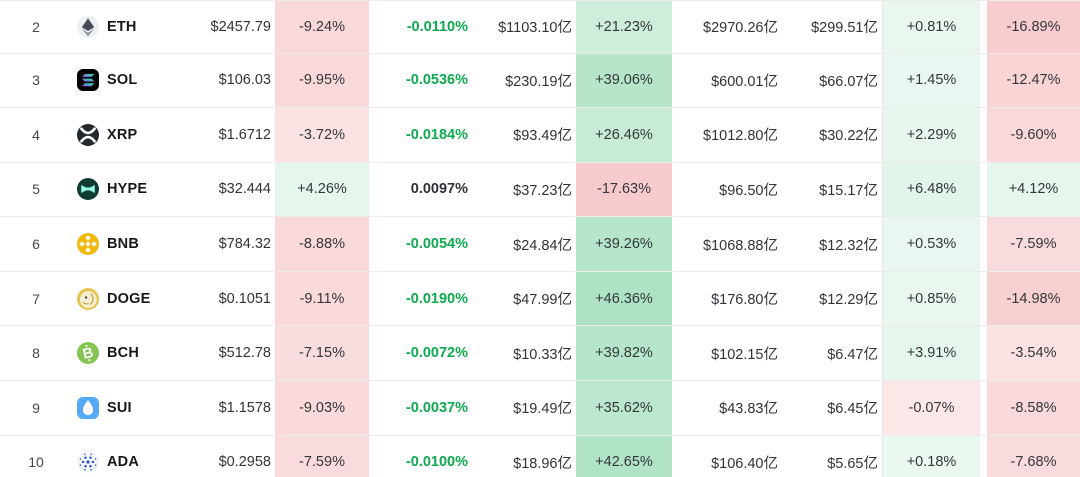 The image size is (1080, 477). I want to click on coin-cell: XRP, so click(137, 135).